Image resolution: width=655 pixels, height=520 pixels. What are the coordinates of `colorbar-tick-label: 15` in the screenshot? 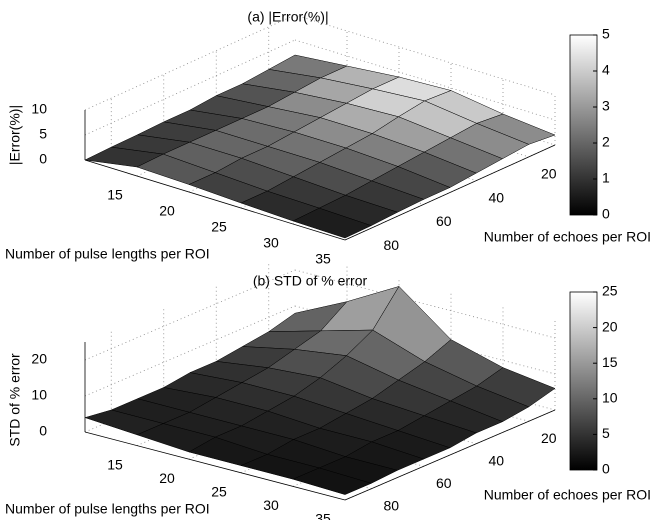 It's located at (610, 362).